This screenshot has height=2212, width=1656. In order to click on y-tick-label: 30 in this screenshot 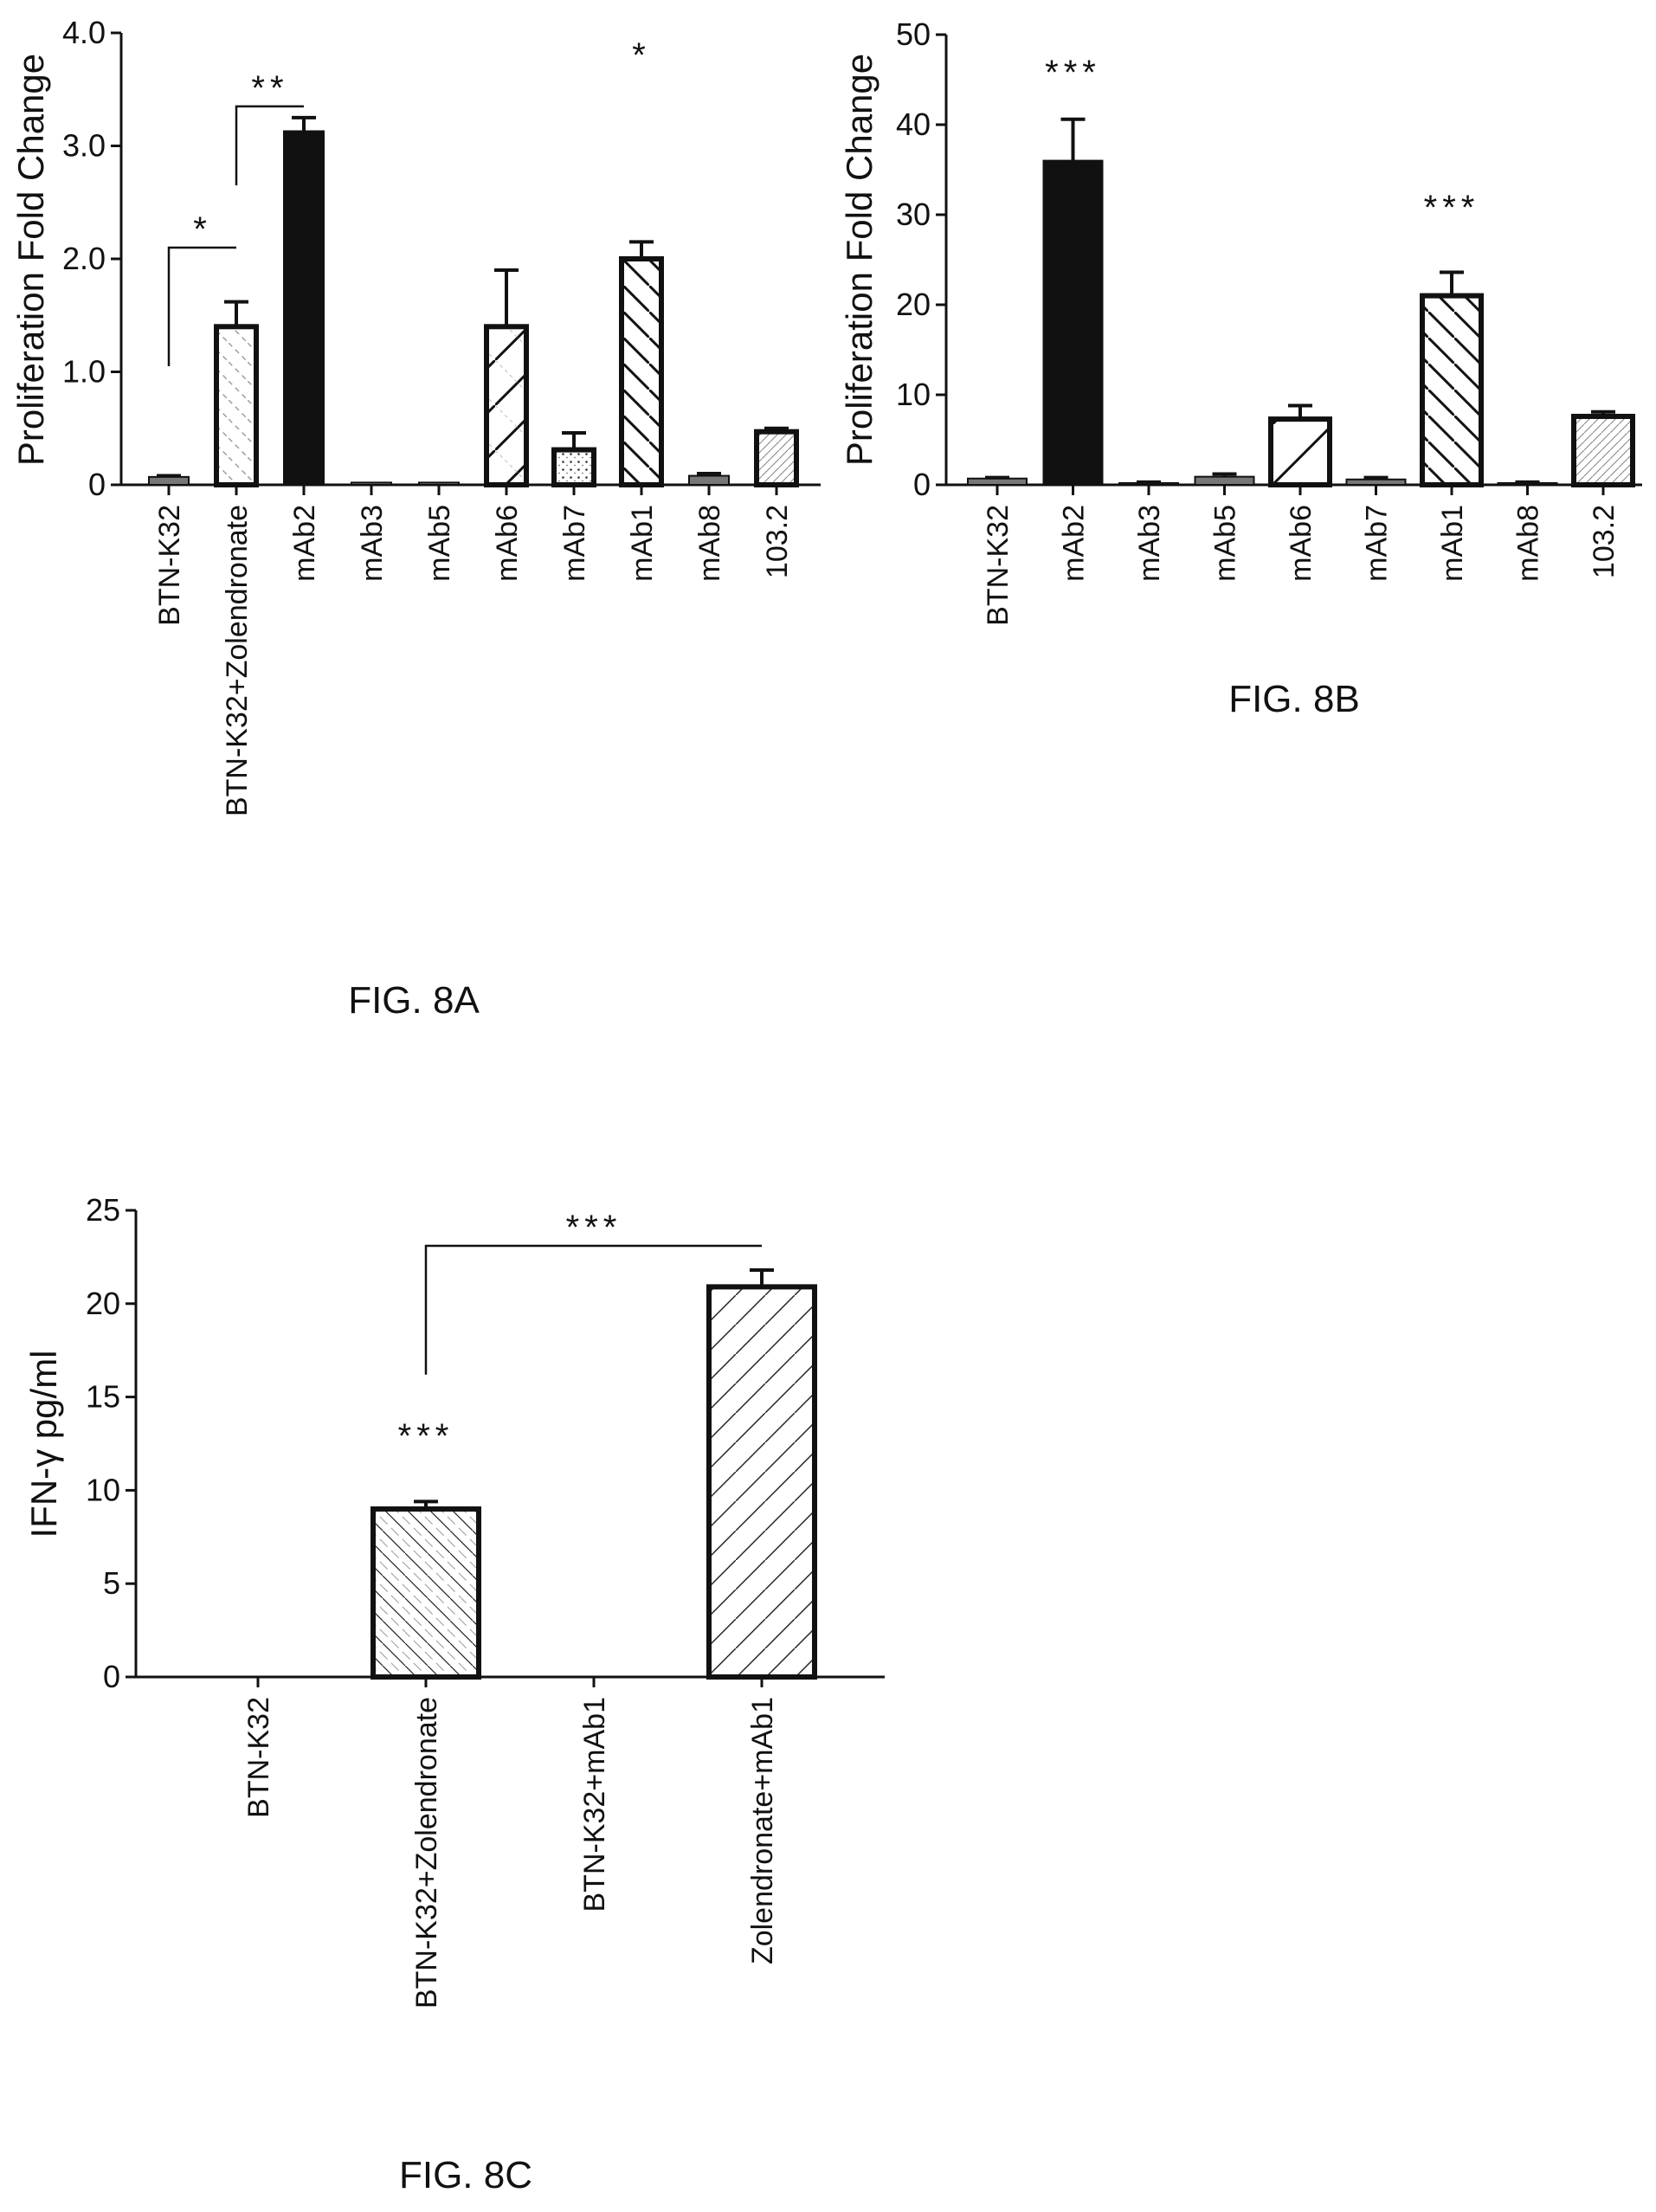, I will do `click(913, 214)`.